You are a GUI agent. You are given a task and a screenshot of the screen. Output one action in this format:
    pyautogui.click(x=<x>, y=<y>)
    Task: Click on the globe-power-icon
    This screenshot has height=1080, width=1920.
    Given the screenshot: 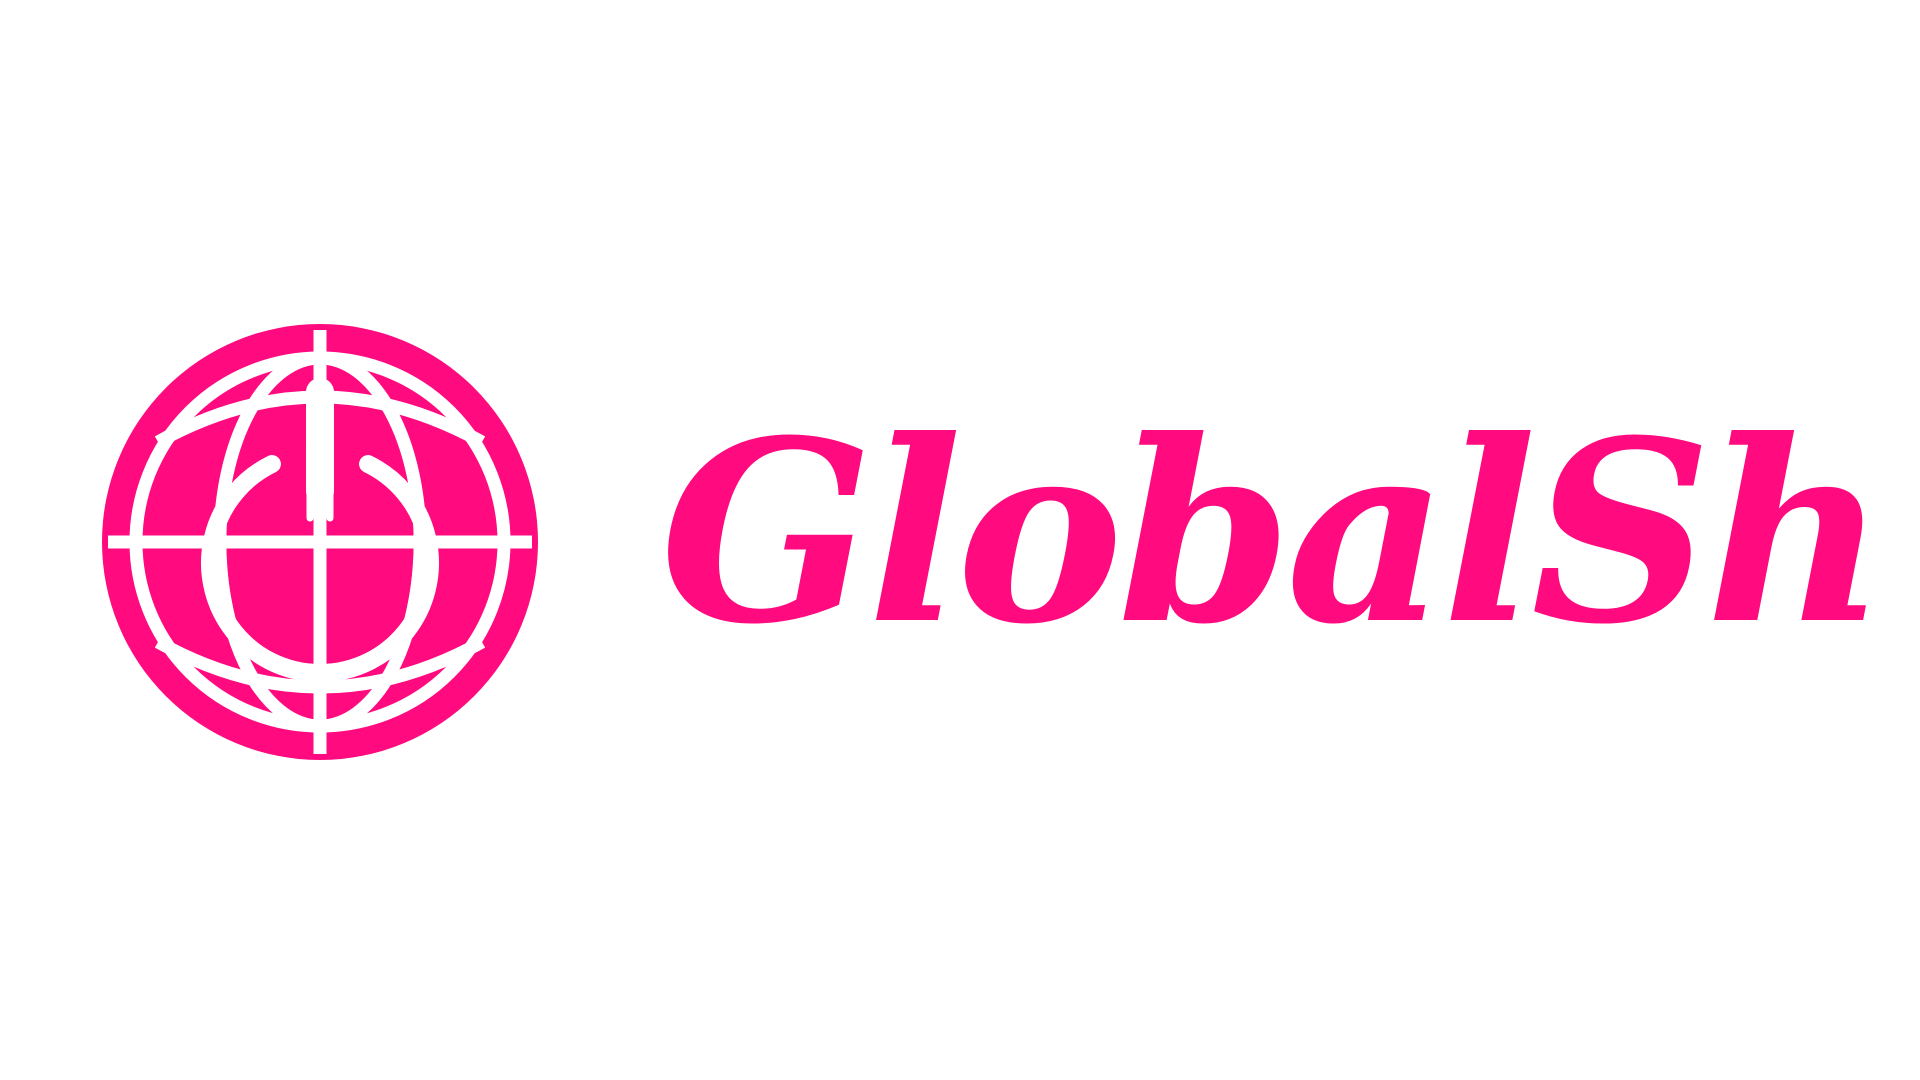 What is the action you would take?
    pyautogui.click(x=320, y=542)
    